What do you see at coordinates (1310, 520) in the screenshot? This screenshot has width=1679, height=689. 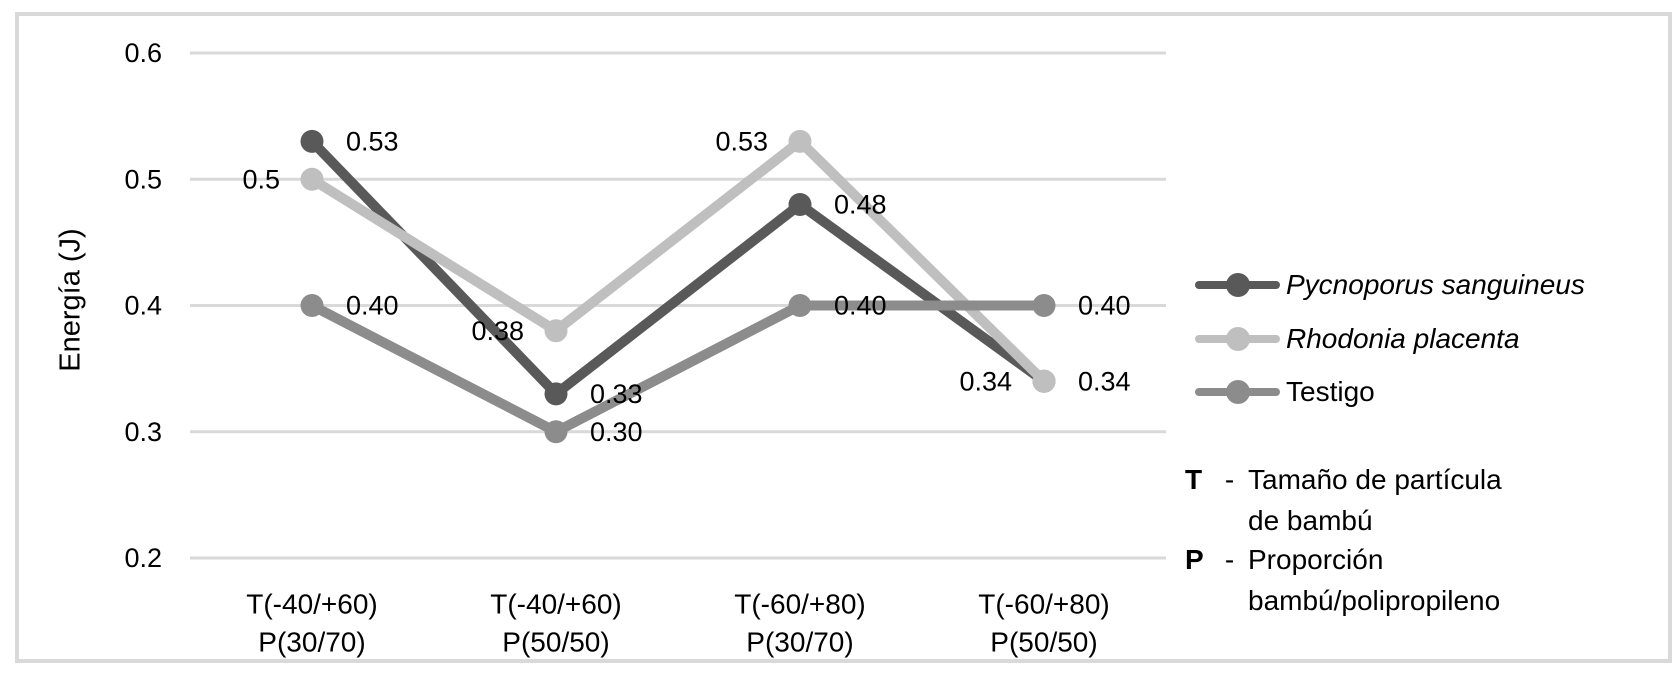 I see `annotation-line: de bambú` at bounding box center [1310, 520].